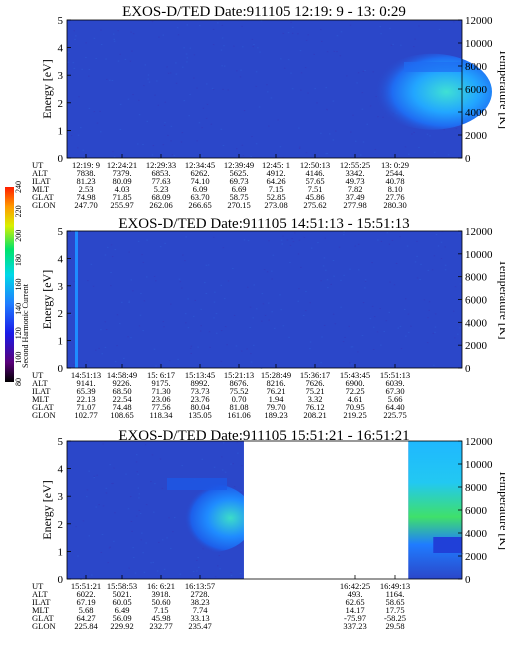 The height and width of the screenshot is (649, 505). I want to click on y2-axis-label: Temperature [K], so click(501, 89).